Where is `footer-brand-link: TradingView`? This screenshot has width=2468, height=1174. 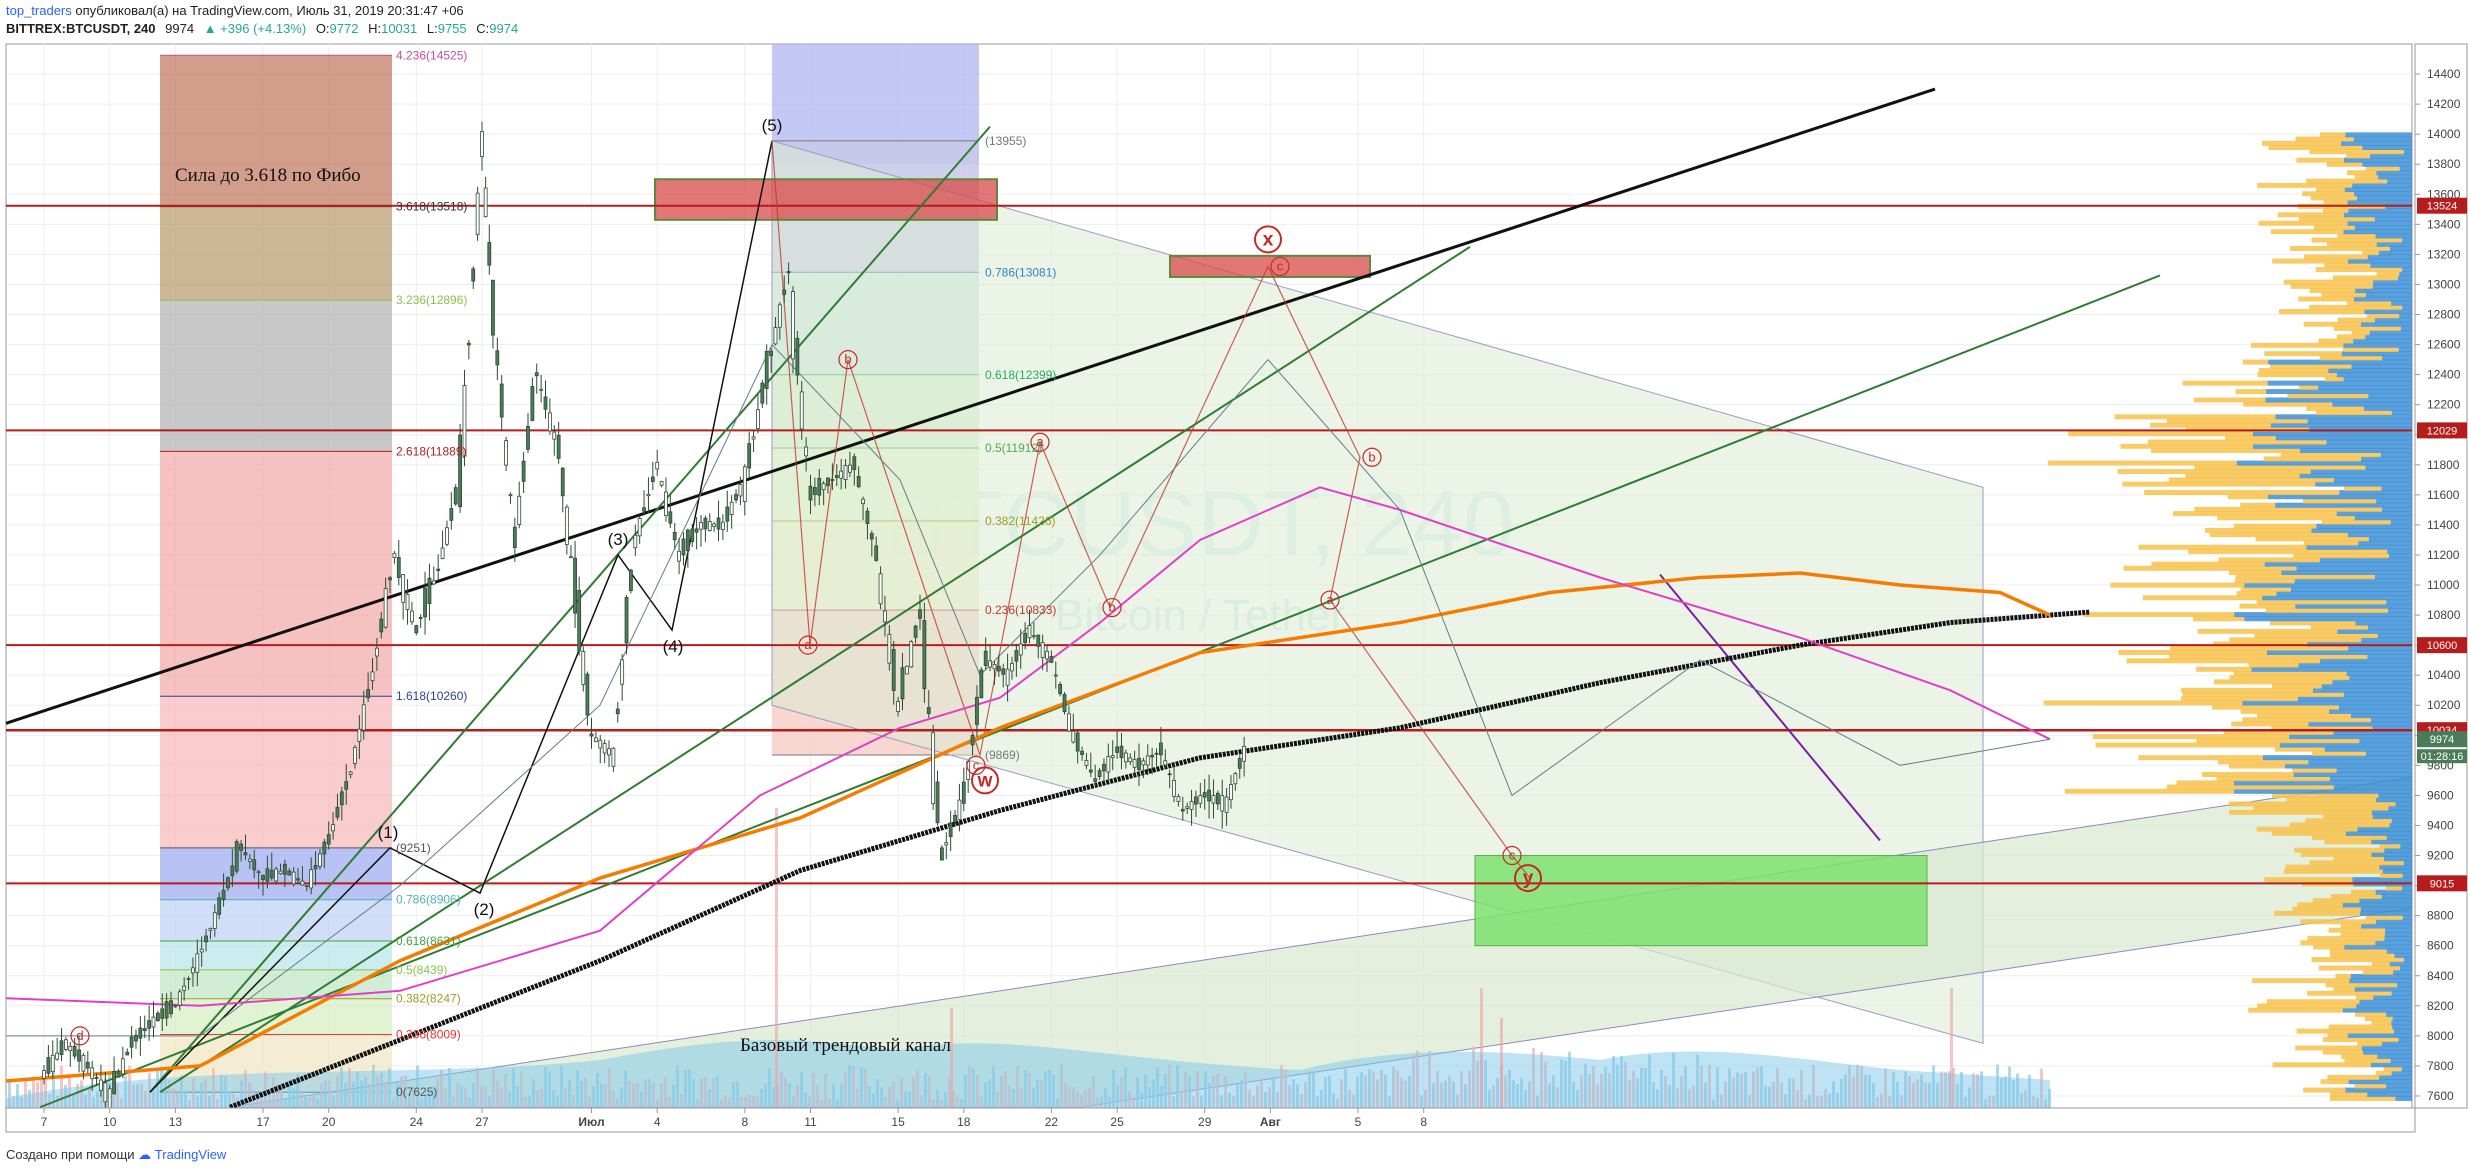
footer-brand-link: TradingView is located at coordinates (190, 1154).